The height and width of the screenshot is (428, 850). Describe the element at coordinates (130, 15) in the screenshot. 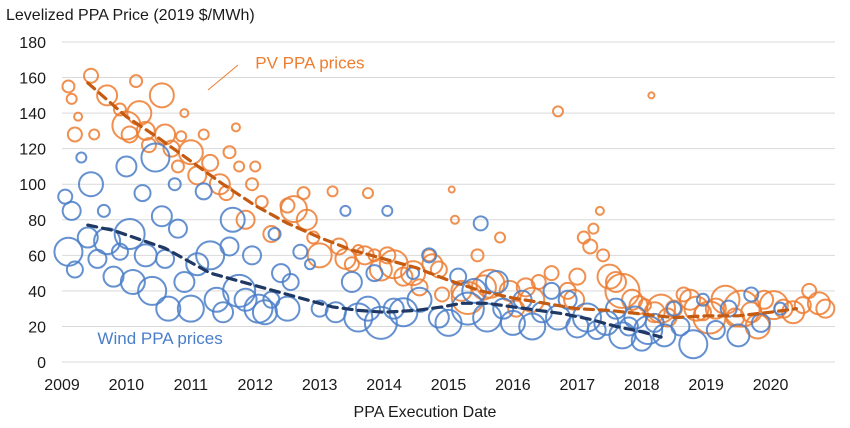

I see `chart-title: Levelized PPA Price (2019 $/MWh)` at that location.